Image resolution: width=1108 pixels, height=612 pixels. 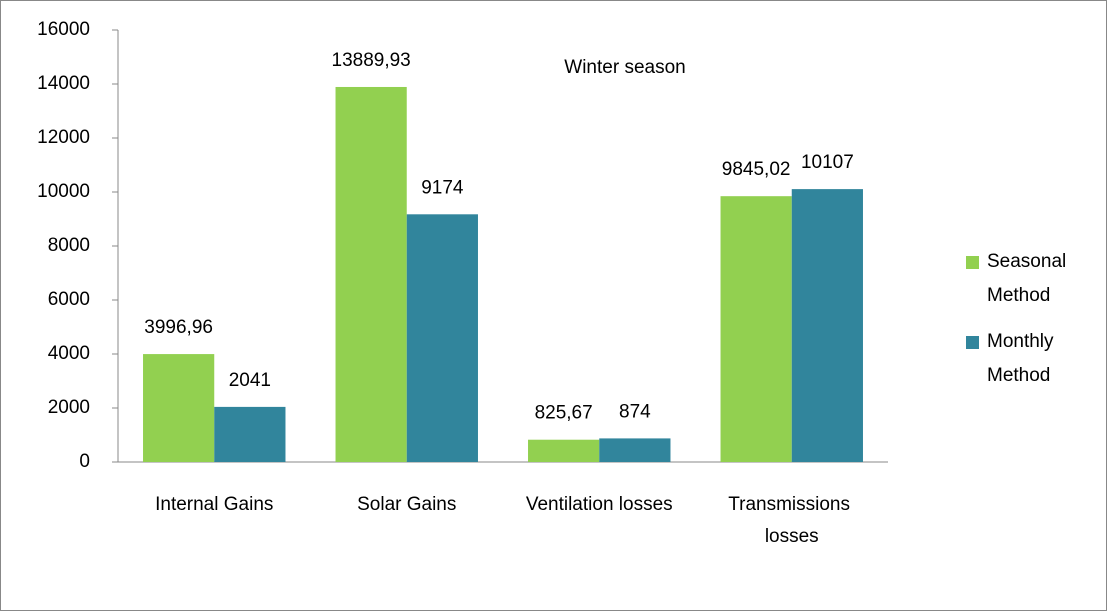 What do you see at coordinates (178, 327) in the screenshot?
I see `data-label: 3996,96` at bounding box center [178, 327].